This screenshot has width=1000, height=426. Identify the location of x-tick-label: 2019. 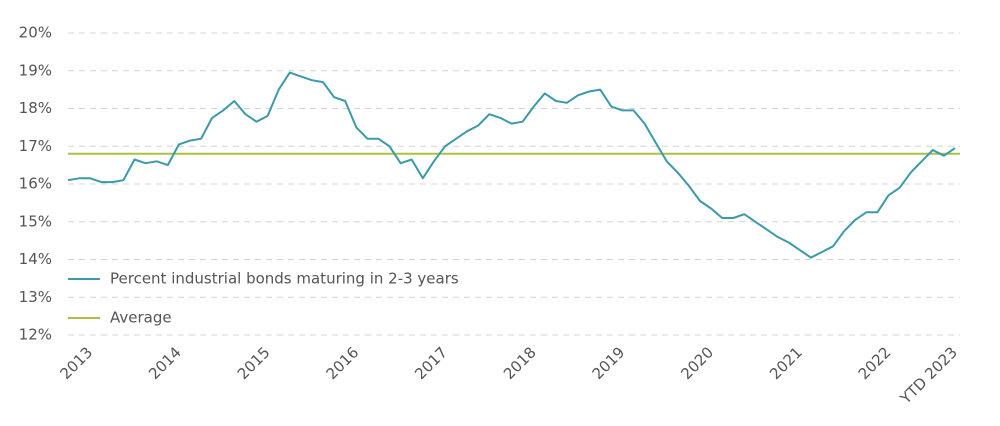
(609, 363).